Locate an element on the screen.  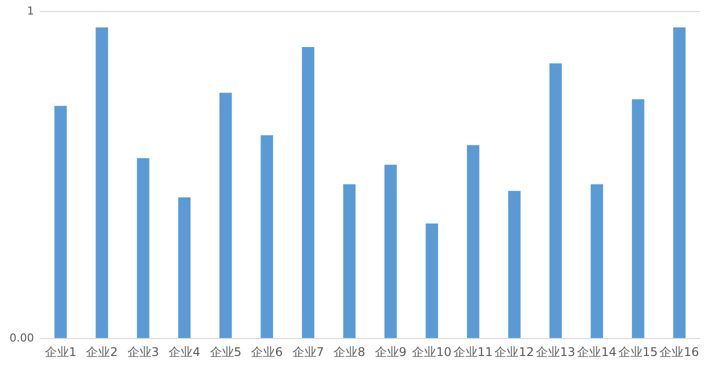
x-tick-label: 企业1 is located at coordinates (60, 352).